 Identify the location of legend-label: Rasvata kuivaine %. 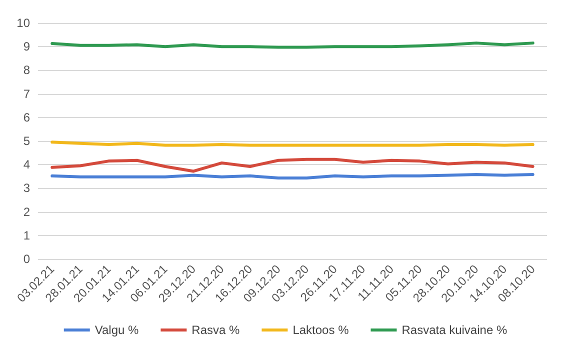
(455, 330).